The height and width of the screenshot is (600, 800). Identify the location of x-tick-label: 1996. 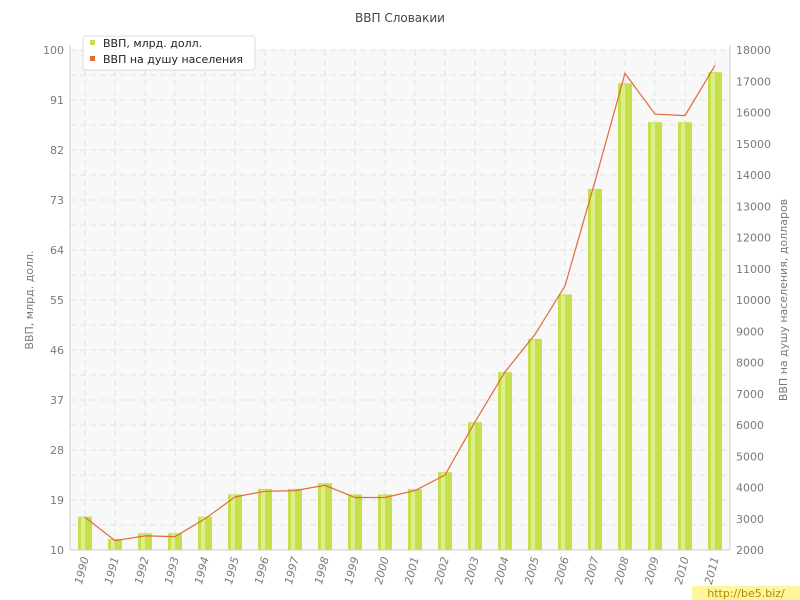
(262, 570).